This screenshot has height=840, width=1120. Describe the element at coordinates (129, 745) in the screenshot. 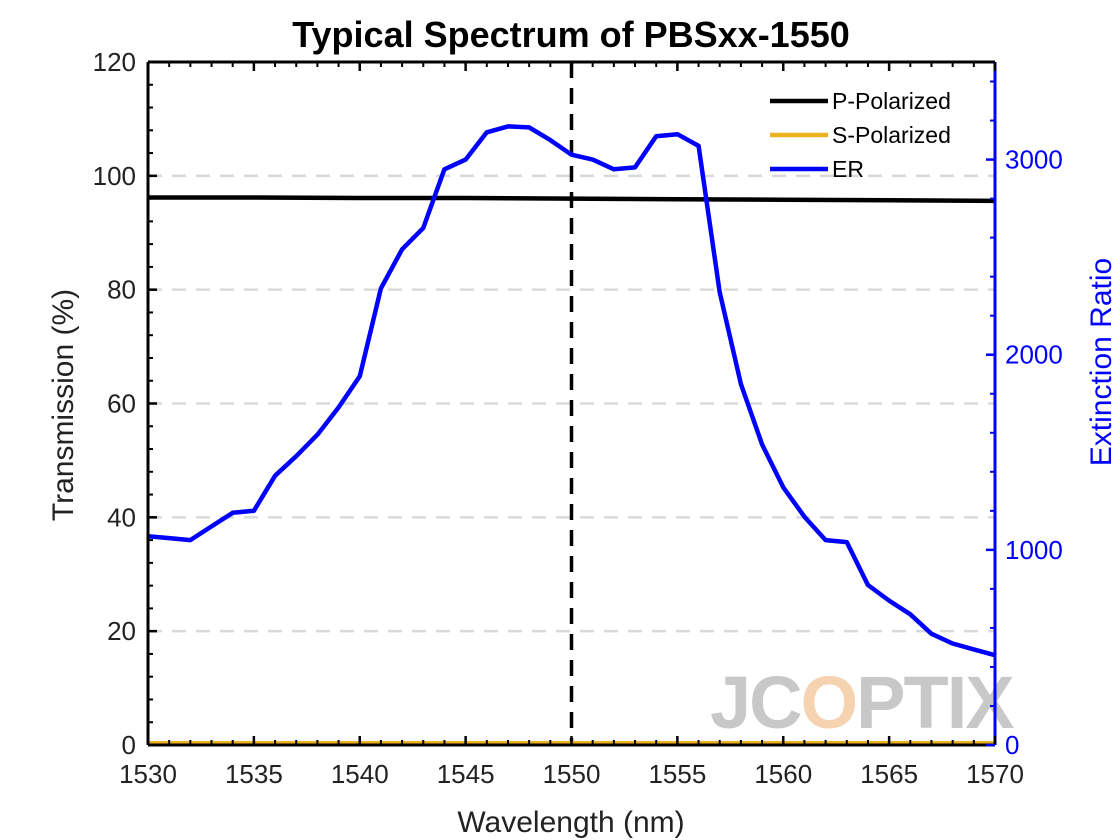

I see `y-tick-label: 0` at that location.